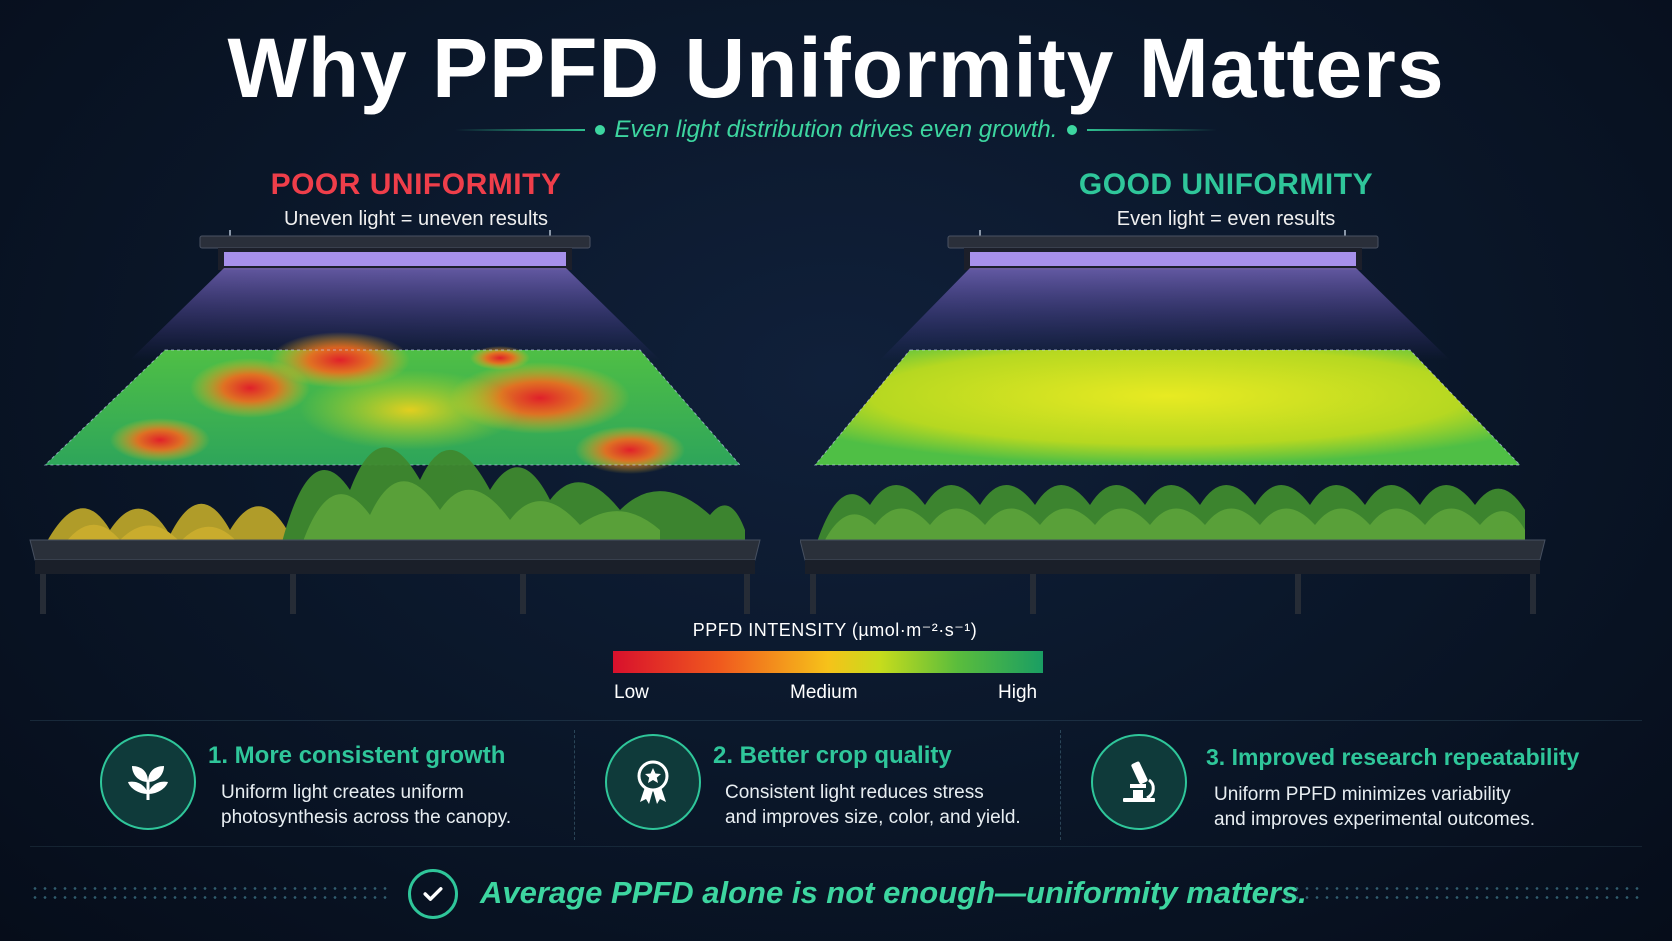 The width and height of the screenshot is (1672, 941). Describe the element at coordinates (835, 630) in the screenshot. I see `legend-title: PPFD INTENSITY (µmol·m⁻²·s⁻¹)` at that location.